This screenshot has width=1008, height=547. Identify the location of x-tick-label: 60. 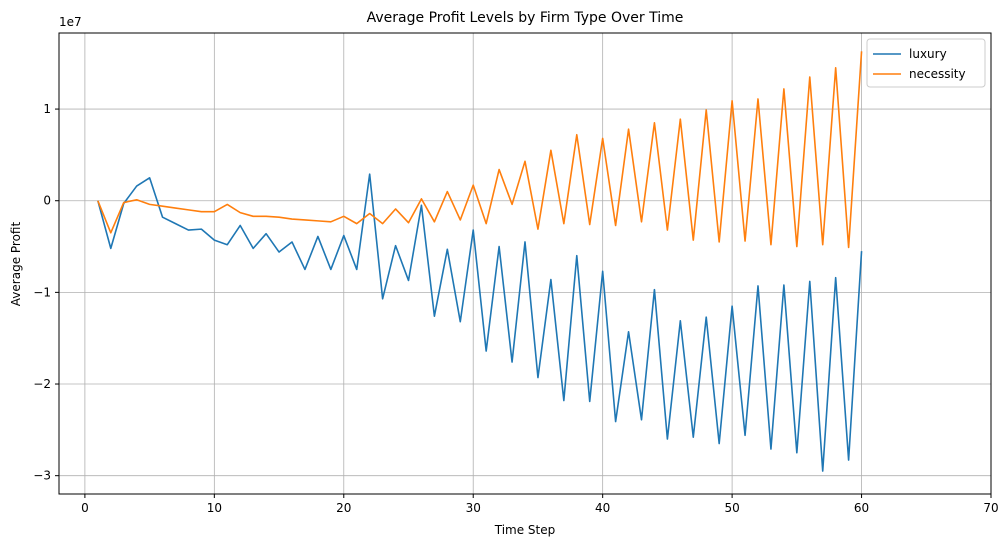
(861, 508).